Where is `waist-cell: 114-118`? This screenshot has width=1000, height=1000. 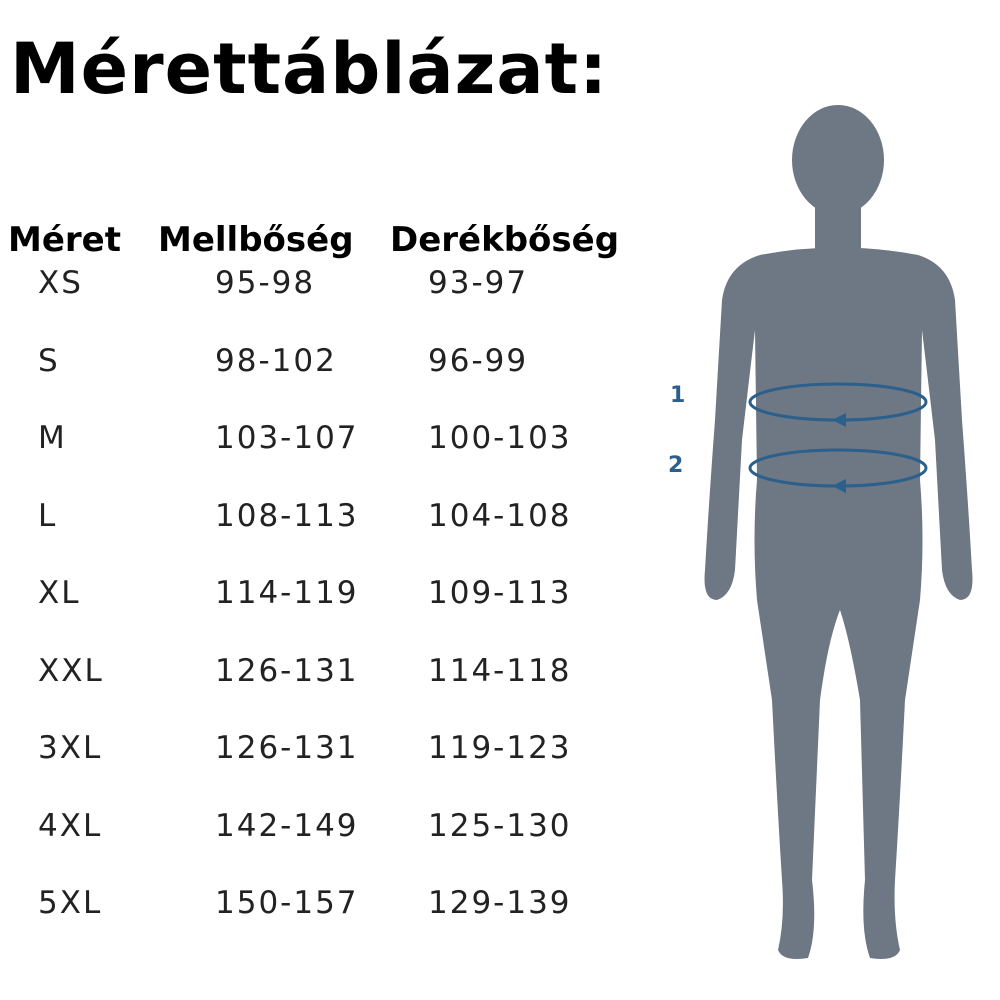 waist-cell: 114-118 is located at coordinates (500, 670).